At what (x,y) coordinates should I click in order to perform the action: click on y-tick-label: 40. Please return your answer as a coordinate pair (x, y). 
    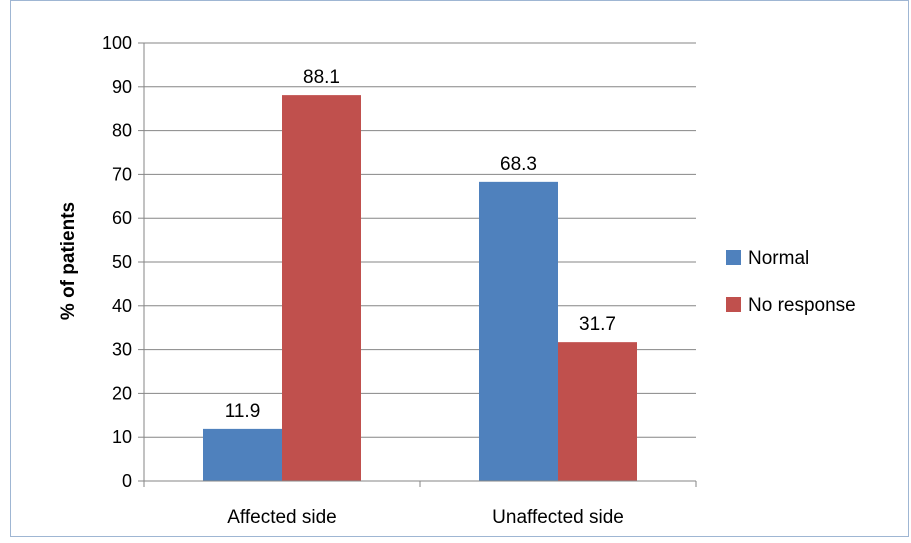
    Looking at the image, I should click on (122, 306).